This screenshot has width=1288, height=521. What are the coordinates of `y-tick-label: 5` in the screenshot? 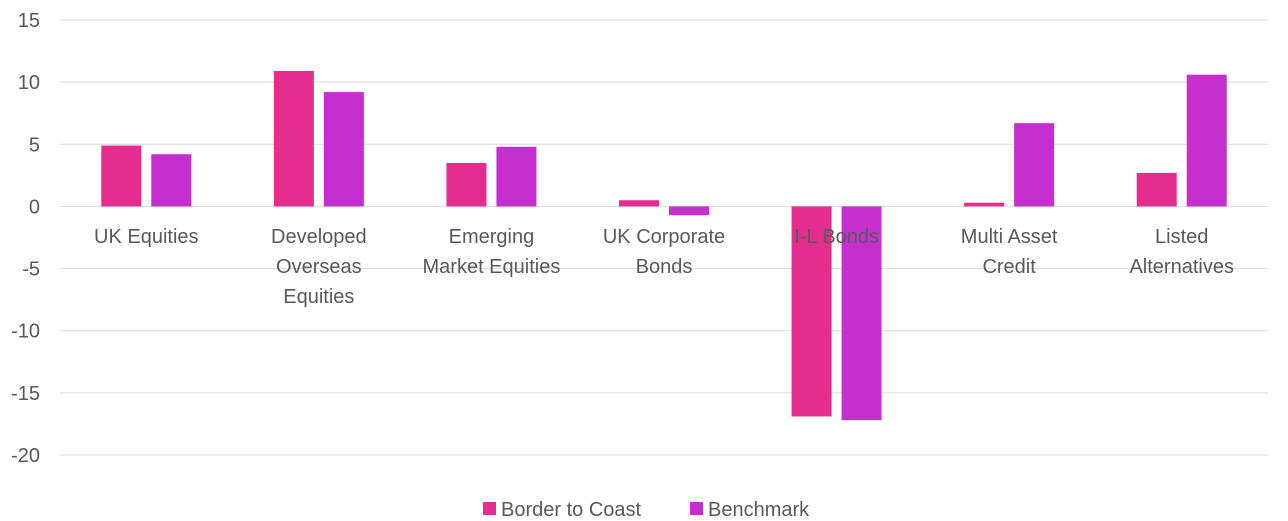 It's located at (34, 145).